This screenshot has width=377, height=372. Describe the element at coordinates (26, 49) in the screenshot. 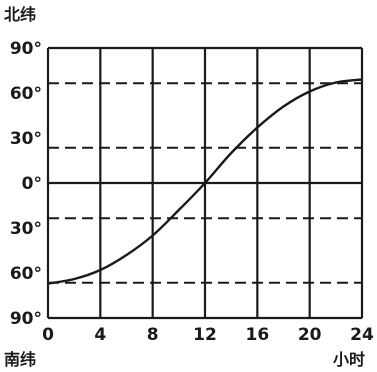

I see `y-tick-label-0: 90°` at that location.